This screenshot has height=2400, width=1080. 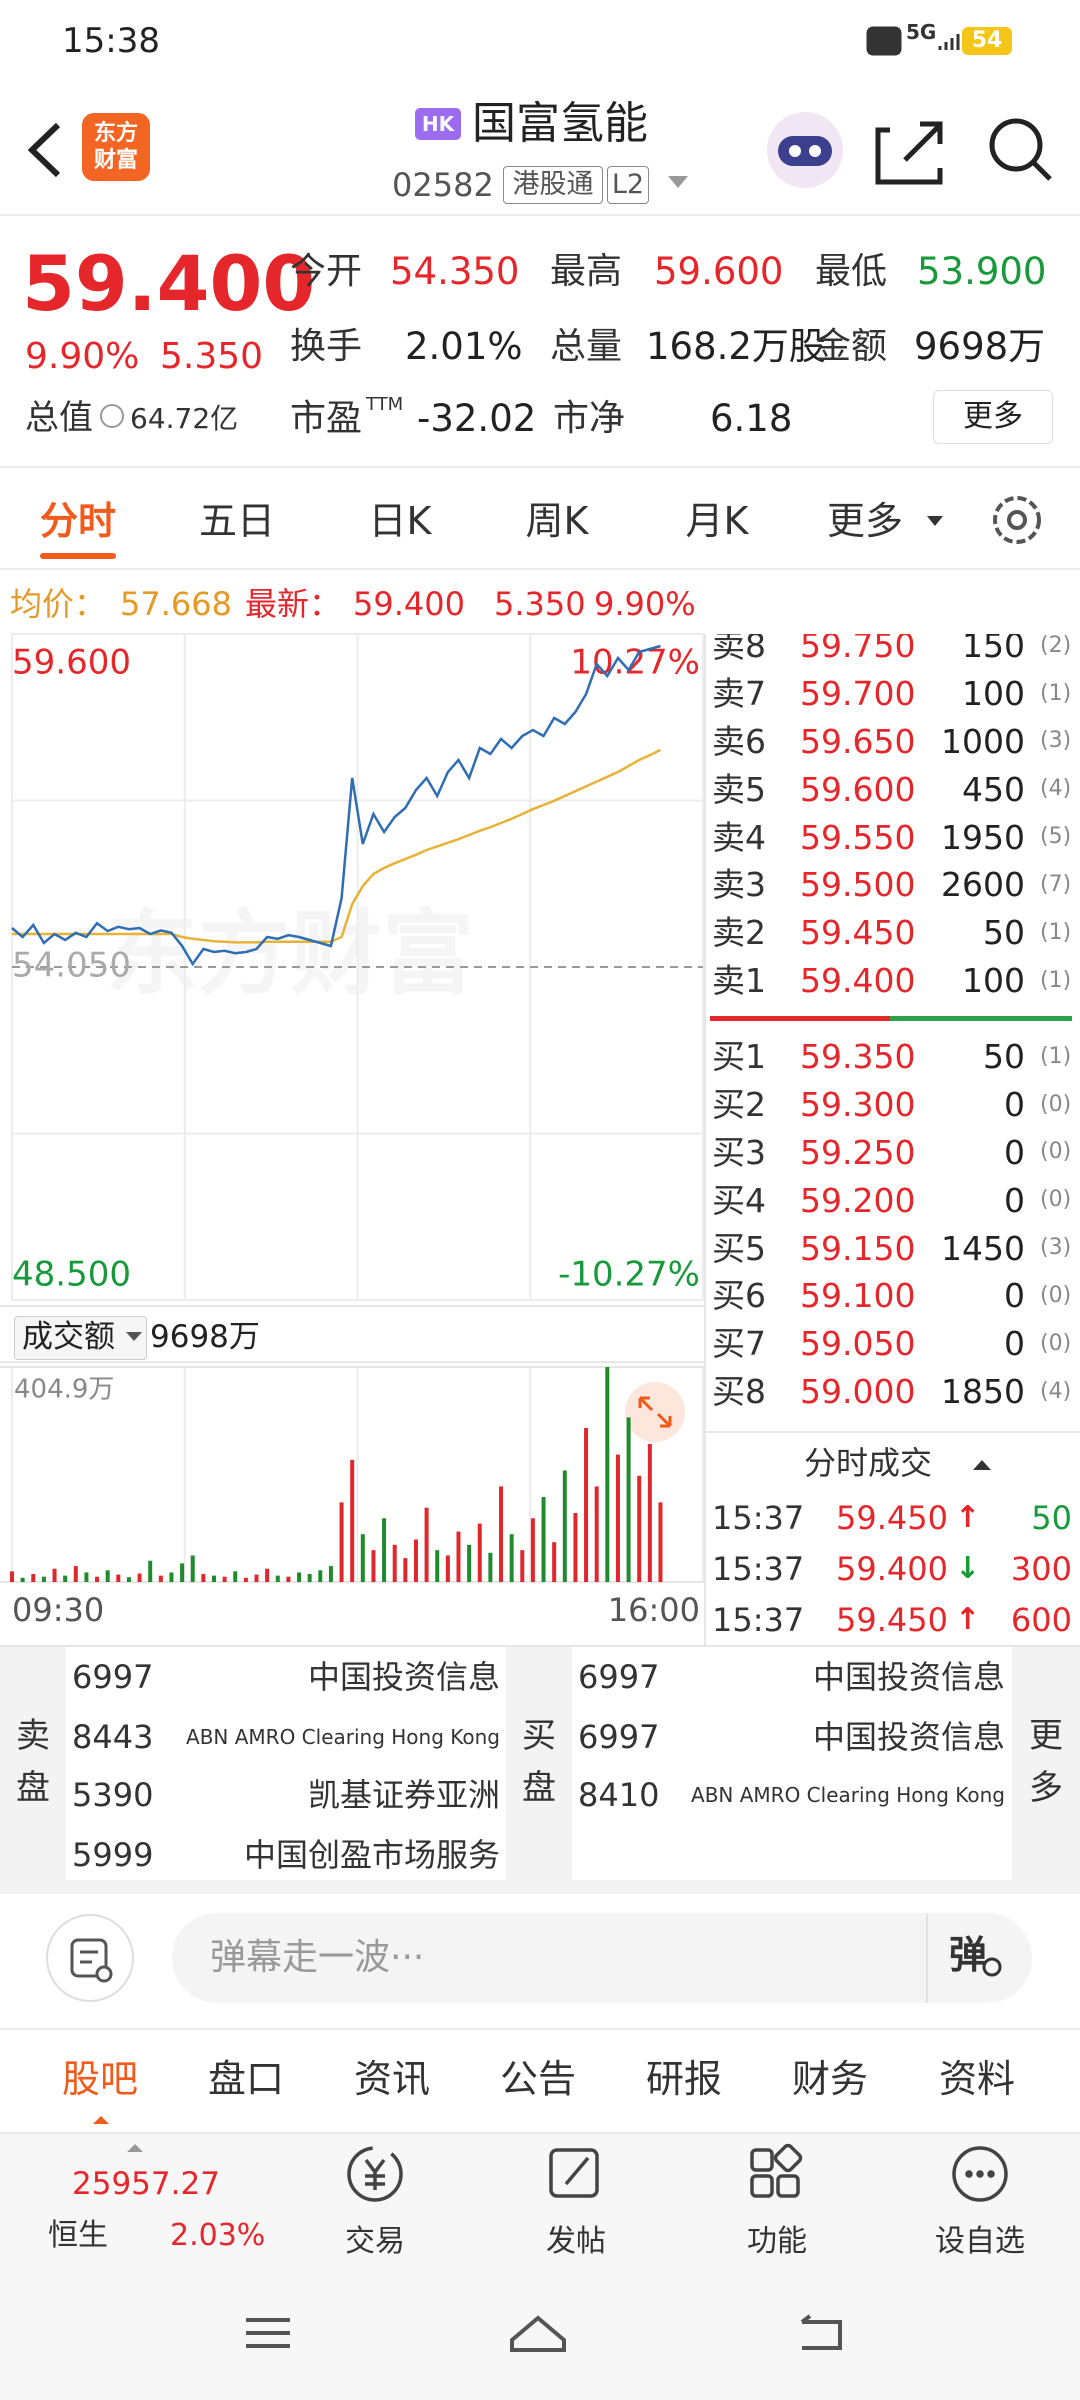 What do you see at coordinates (1017, 520) in the screenshot?
I see `settings-icon` at bounding box center [1017, 520].